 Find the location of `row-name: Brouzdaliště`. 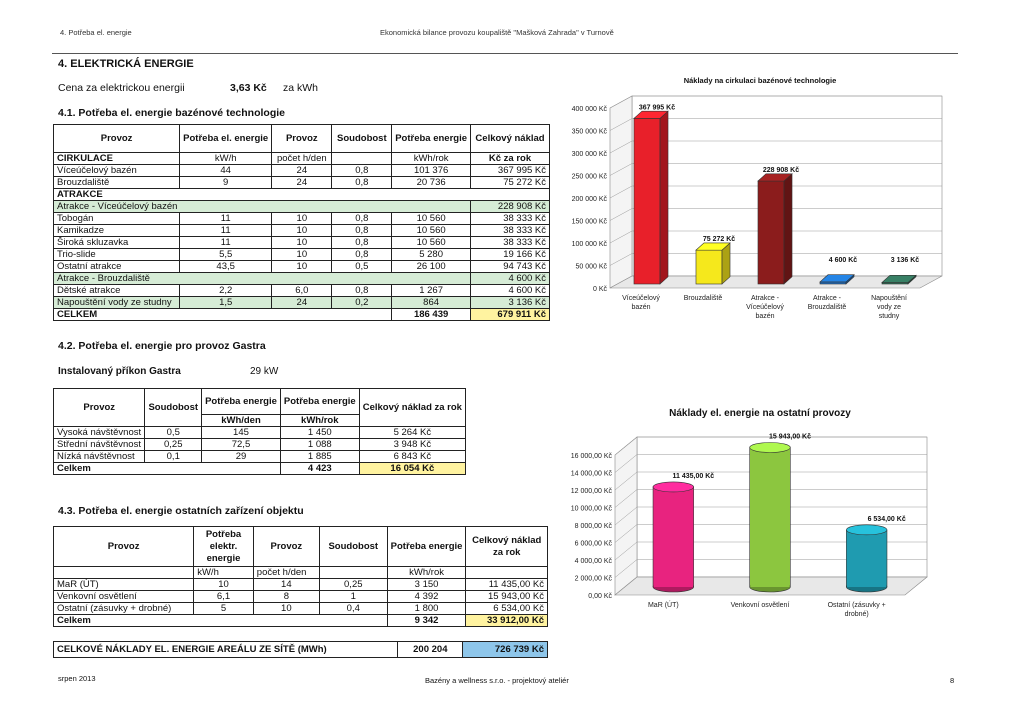

row-name: Brouzdaliště is located at coordinates (116, 182).